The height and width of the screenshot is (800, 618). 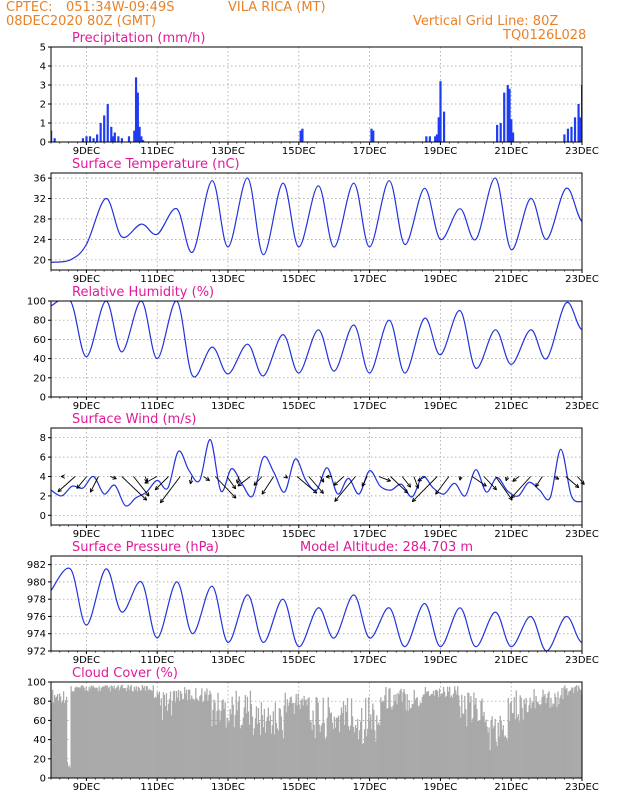 What do you see at coordinates (370, 660) in the screenshot?
I see `pressure-xtick-label: 17DEC` at bounding box center [370, 660].